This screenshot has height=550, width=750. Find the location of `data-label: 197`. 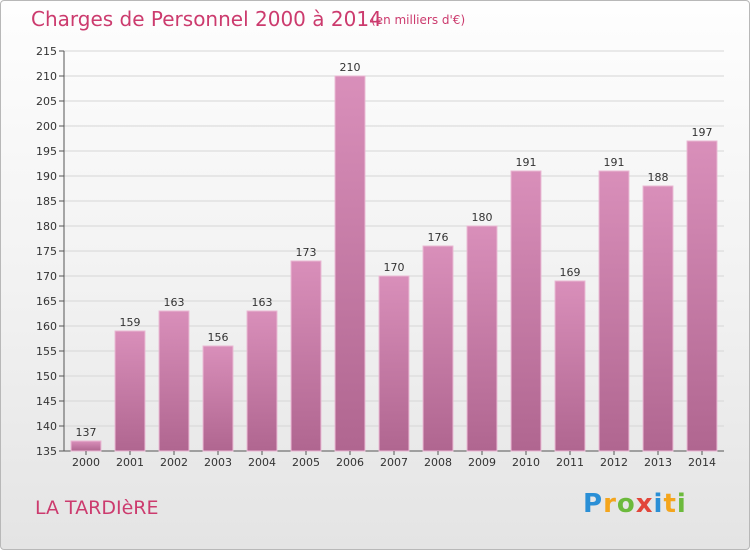

data-label: 197 is located at coordinates (702, 132).